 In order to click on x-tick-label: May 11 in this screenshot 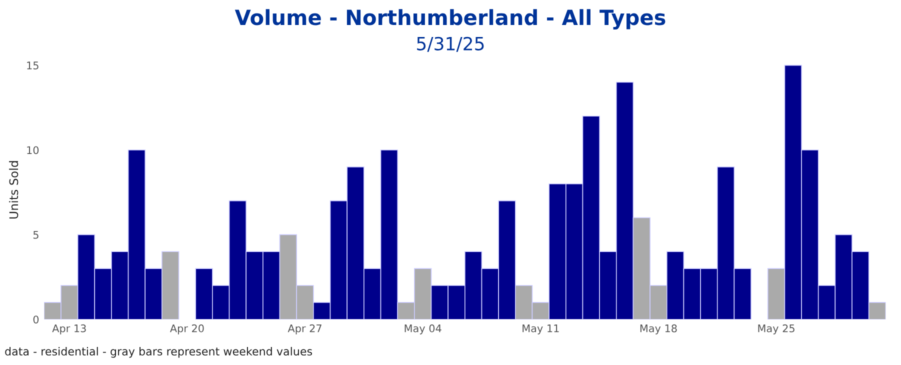, I will do `click(540, 329)`.